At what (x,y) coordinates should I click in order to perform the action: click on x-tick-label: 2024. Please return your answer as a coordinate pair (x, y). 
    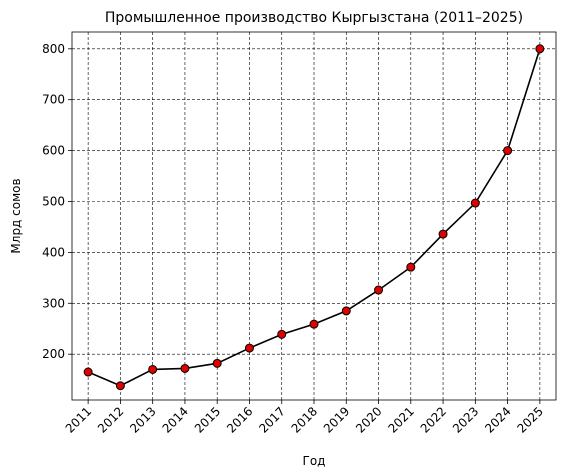
    Looking at the image, I should click on (497, 419).